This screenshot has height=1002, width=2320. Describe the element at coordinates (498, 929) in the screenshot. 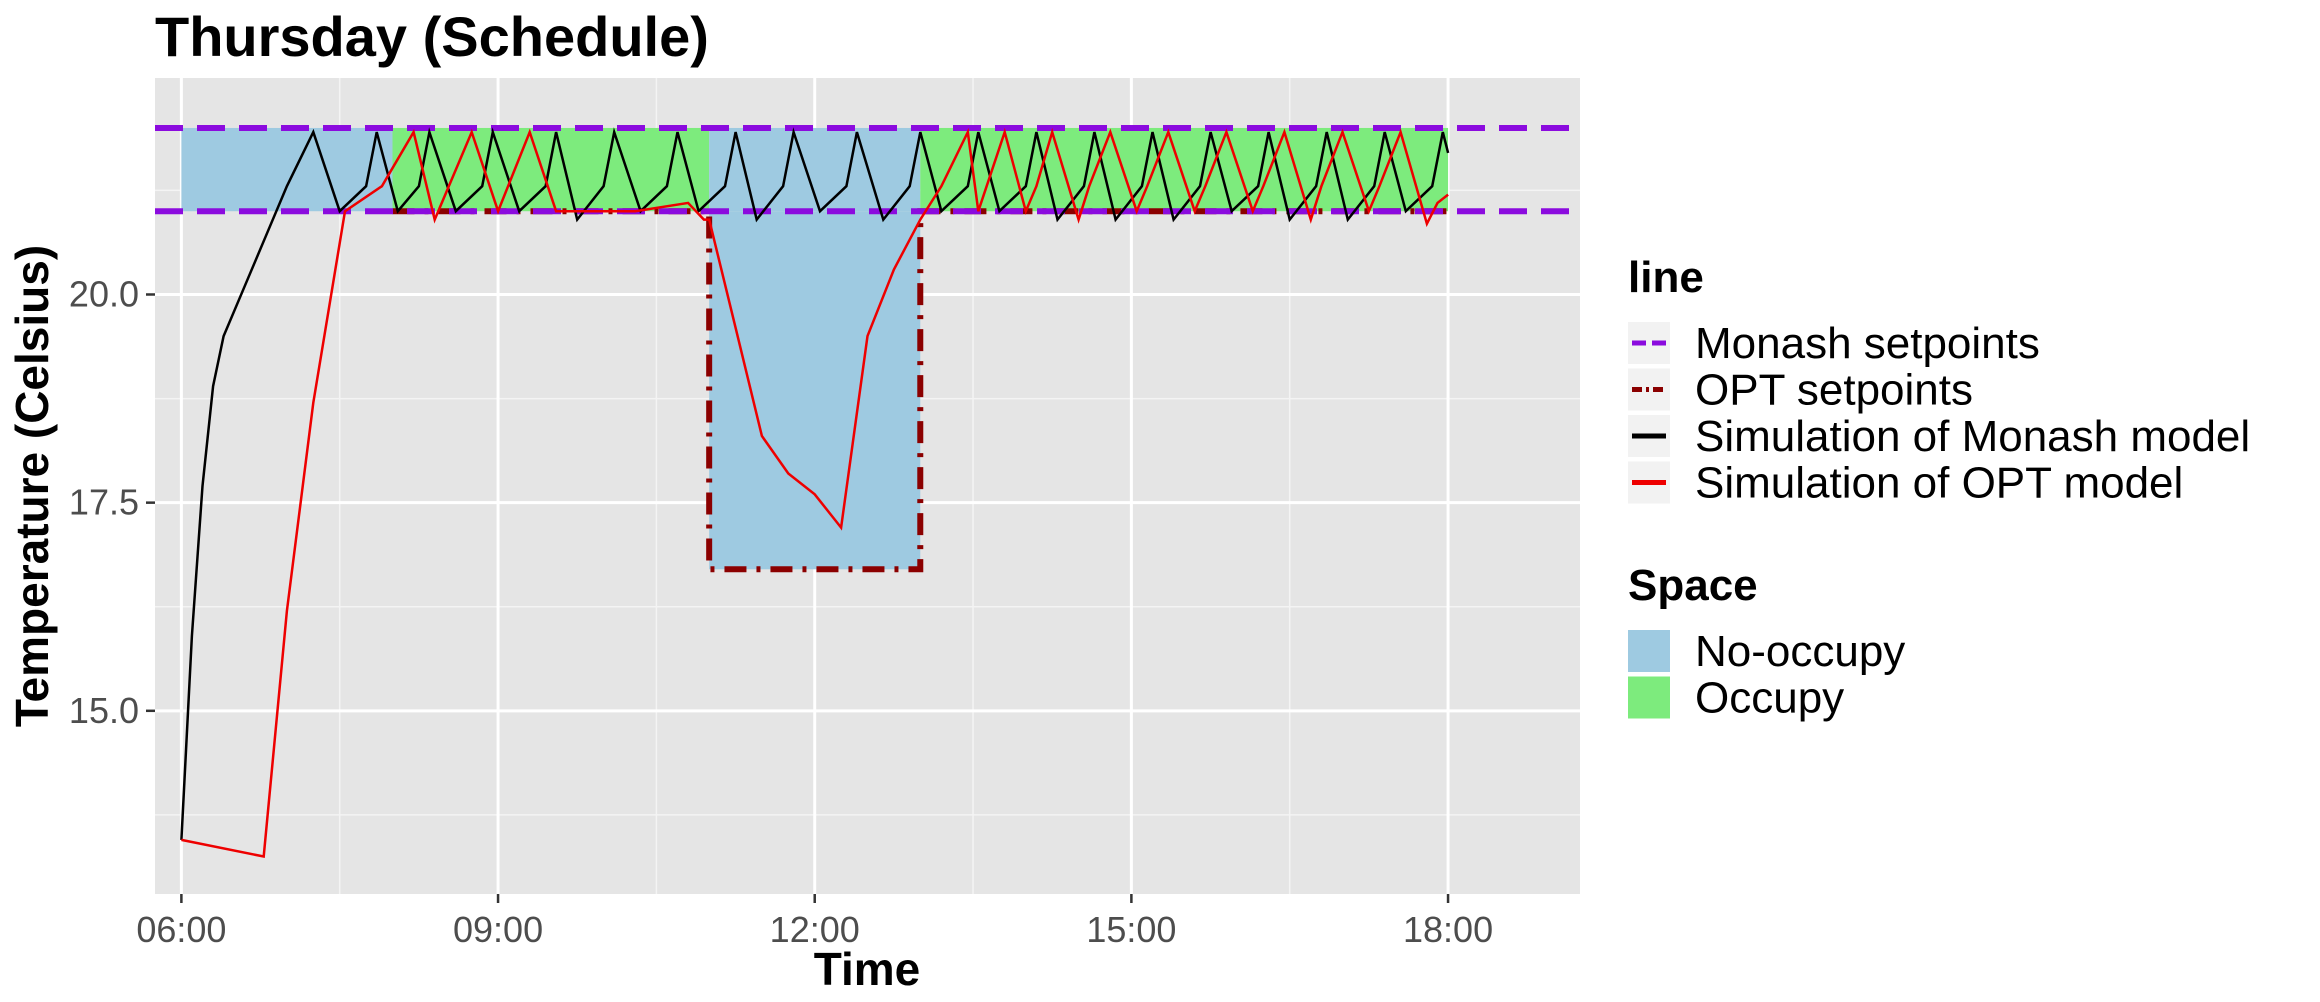

I see `x-tick-label-1: 09:00` at that location.